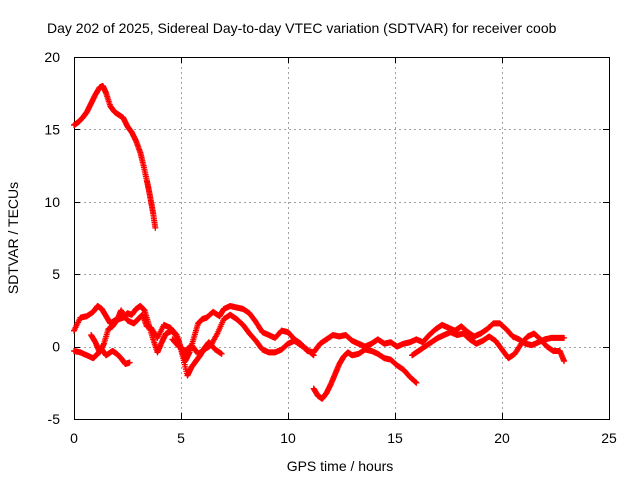  Describe the element at coordinates (115, 156) in the screenshot. I see `series-trace-high` at that location.